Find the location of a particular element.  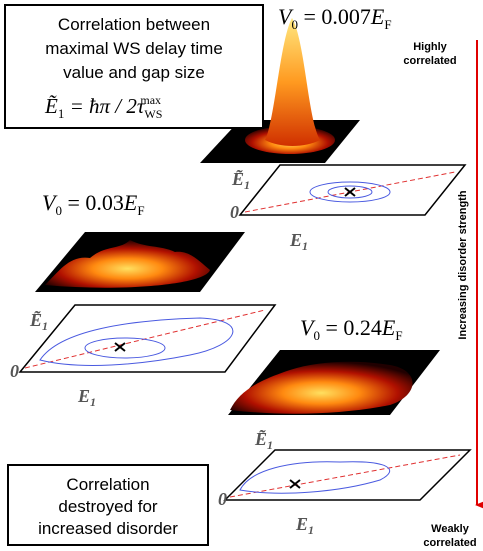

arrow-label: Increasing disorder strength is located at coordinates (463, 264).